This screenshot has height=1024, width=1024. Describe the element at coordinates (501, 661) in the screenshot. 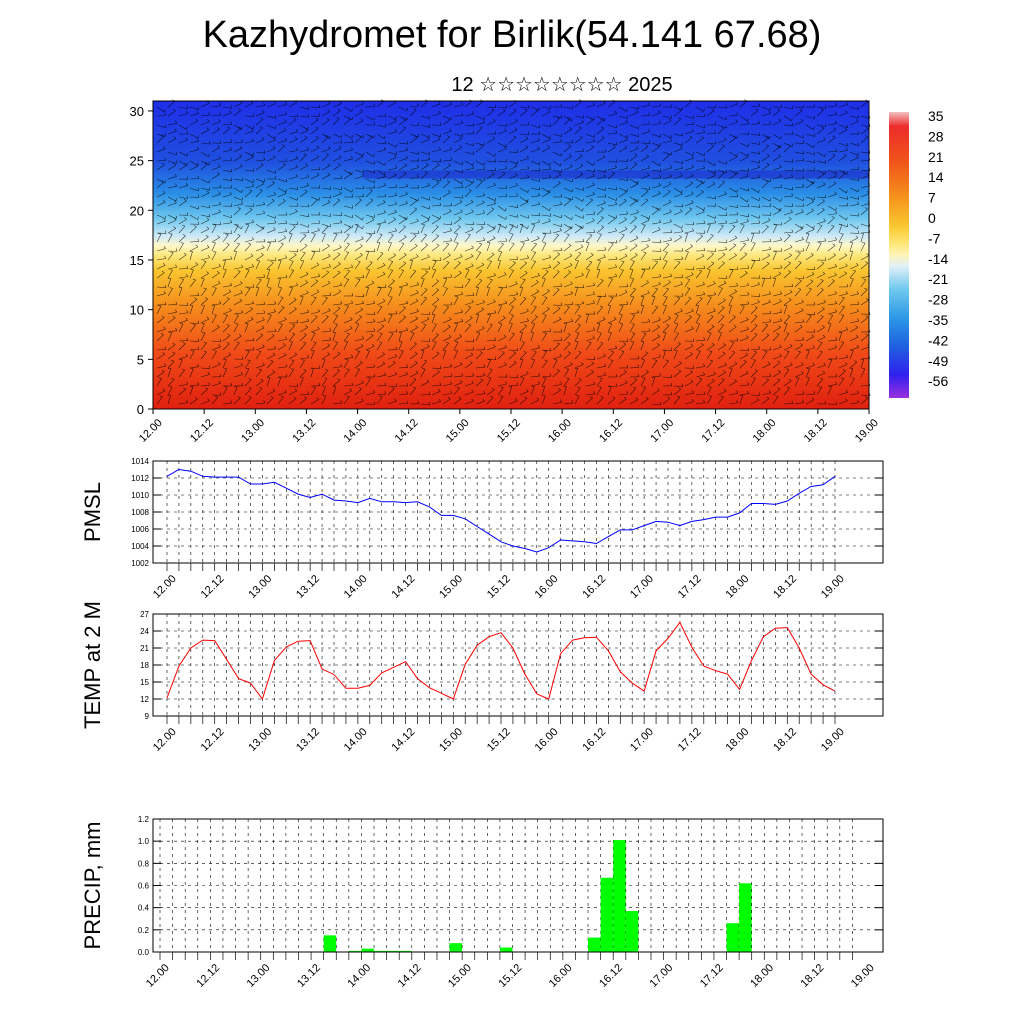

I see `temp-series-line` at that location.